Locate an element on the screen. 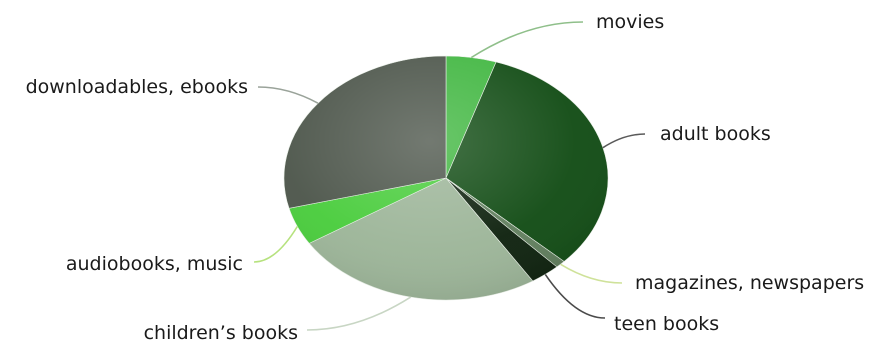  slice-label: teen books is located at coordinates (666, 324).